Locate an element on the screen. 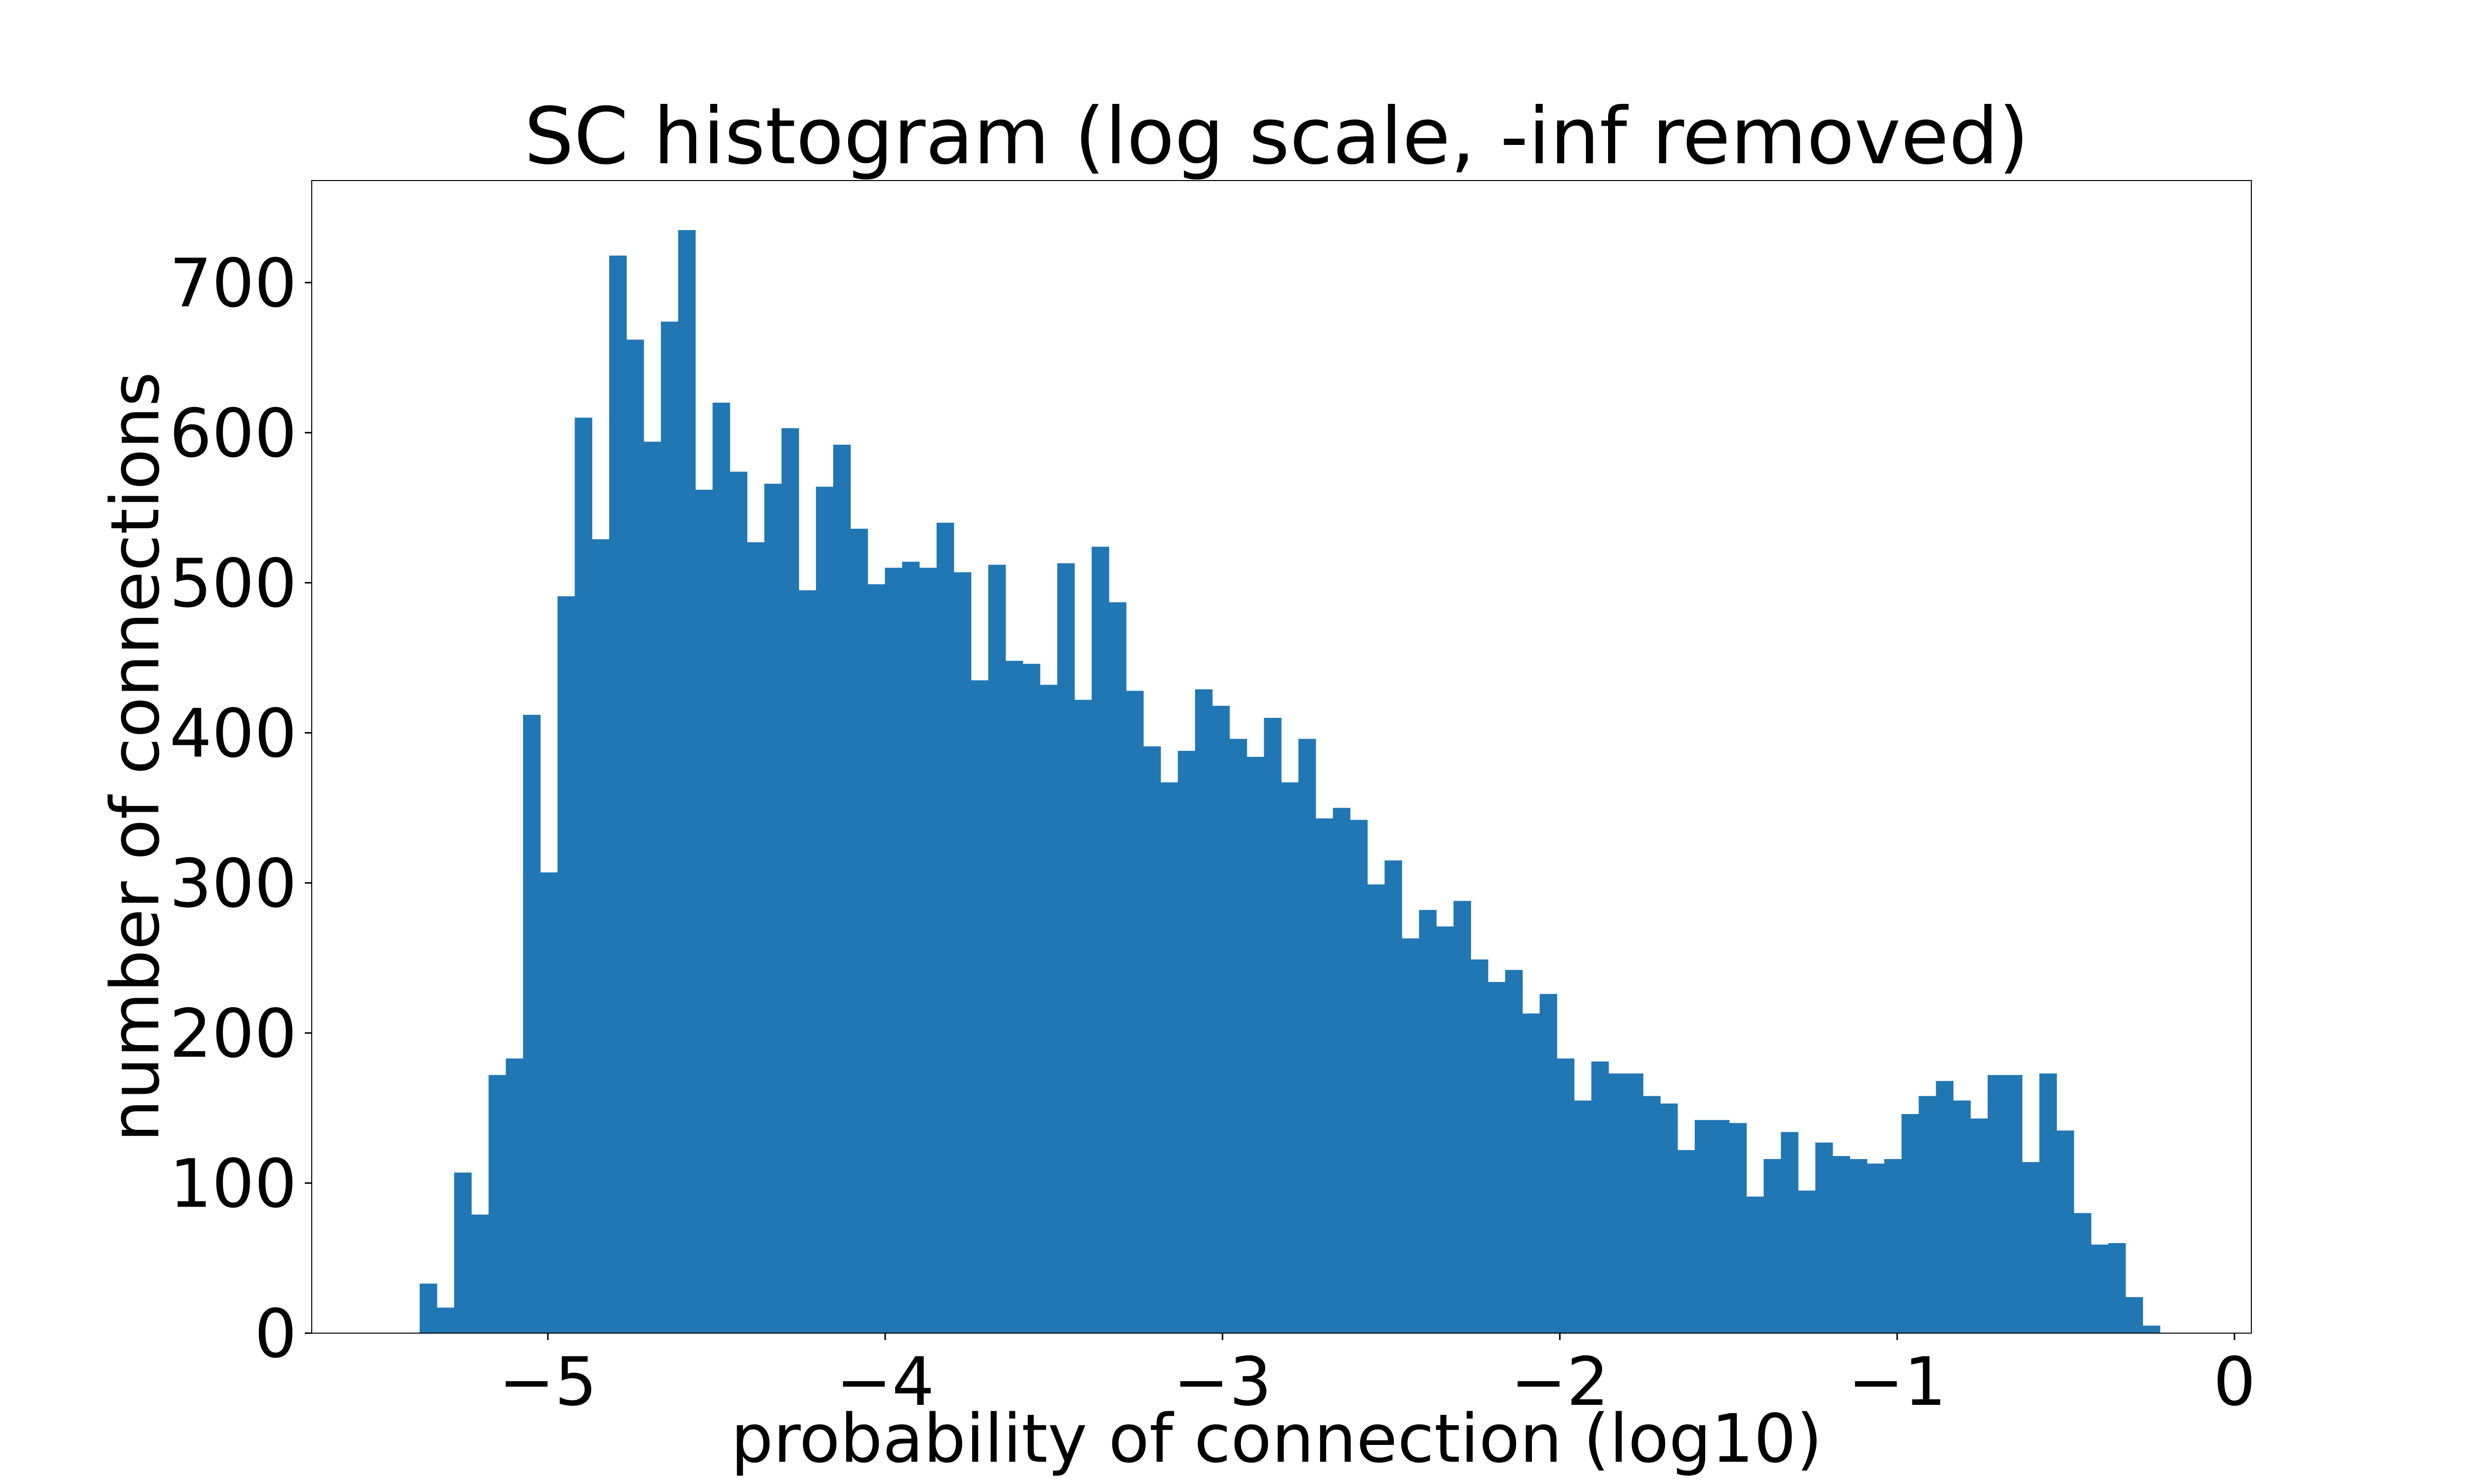  y-tick-label: 0 is located at coordinates (275, 1334).